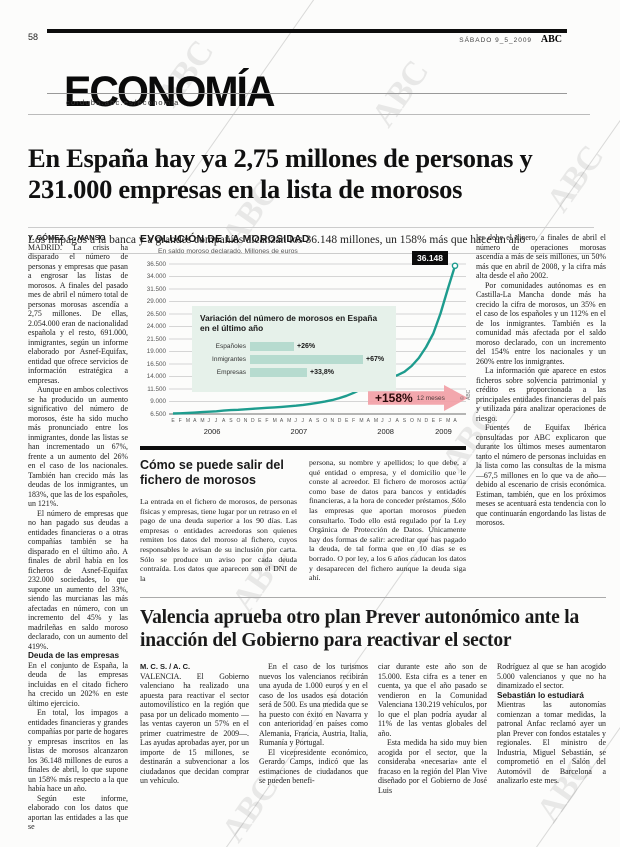 This screenshot has height=847, width=620. I want to click on change-annotation: +158% 12 meses, so click(418, 398).